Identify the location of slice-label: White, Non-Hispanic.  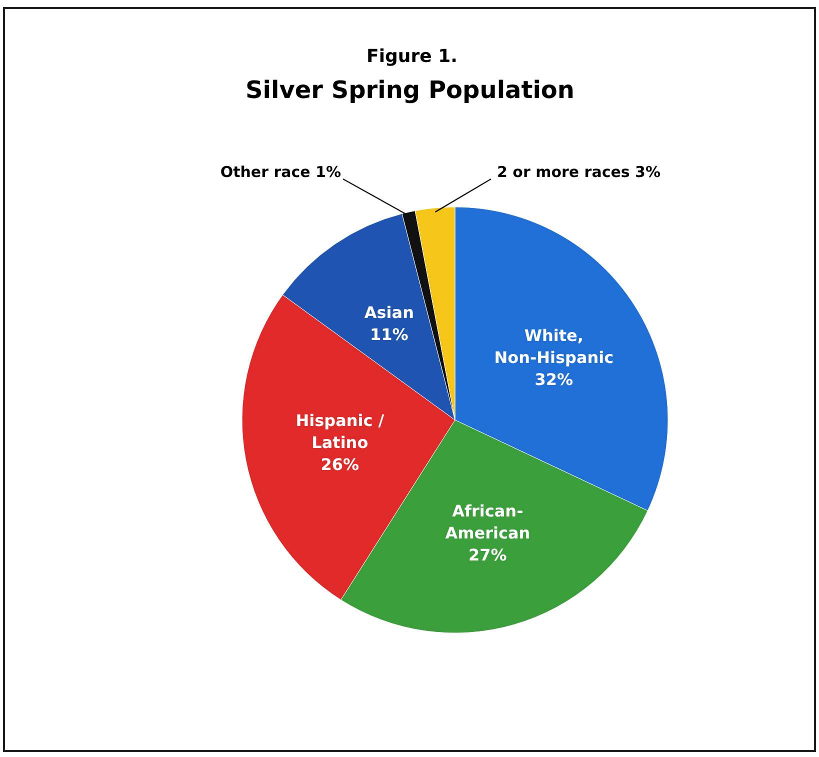
(554, 347).